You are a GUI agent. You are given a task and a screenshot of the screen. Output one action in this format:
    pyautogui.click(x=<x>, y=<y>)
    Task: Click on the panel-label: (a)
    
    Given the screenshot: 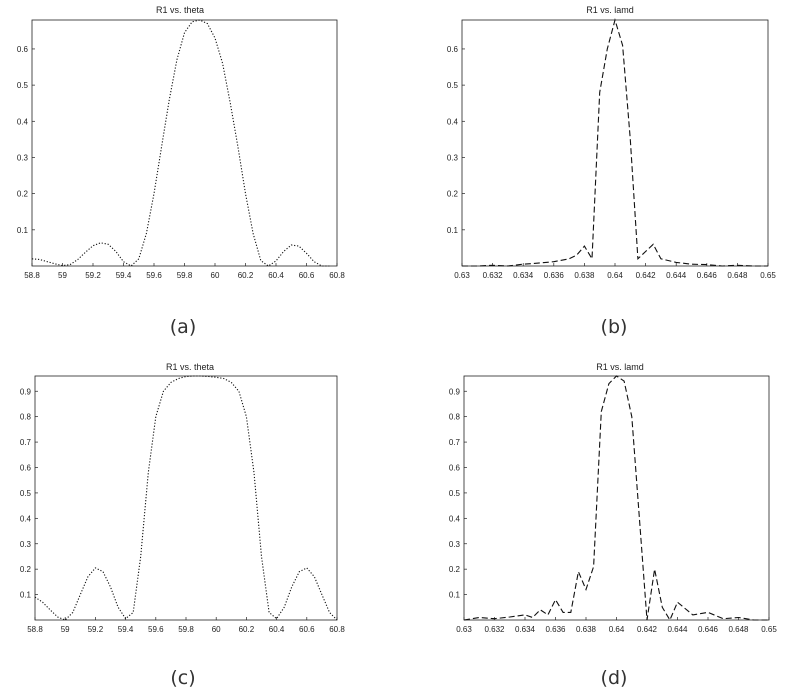 What is the action you would take?
    pyautogui.click(x=183, y=327)
    